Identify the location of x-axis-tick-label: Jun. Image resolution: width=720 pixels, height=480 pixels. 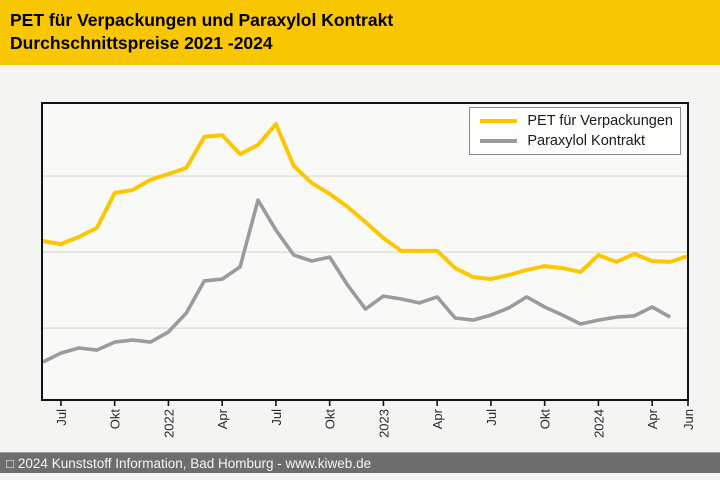
(688, 419).